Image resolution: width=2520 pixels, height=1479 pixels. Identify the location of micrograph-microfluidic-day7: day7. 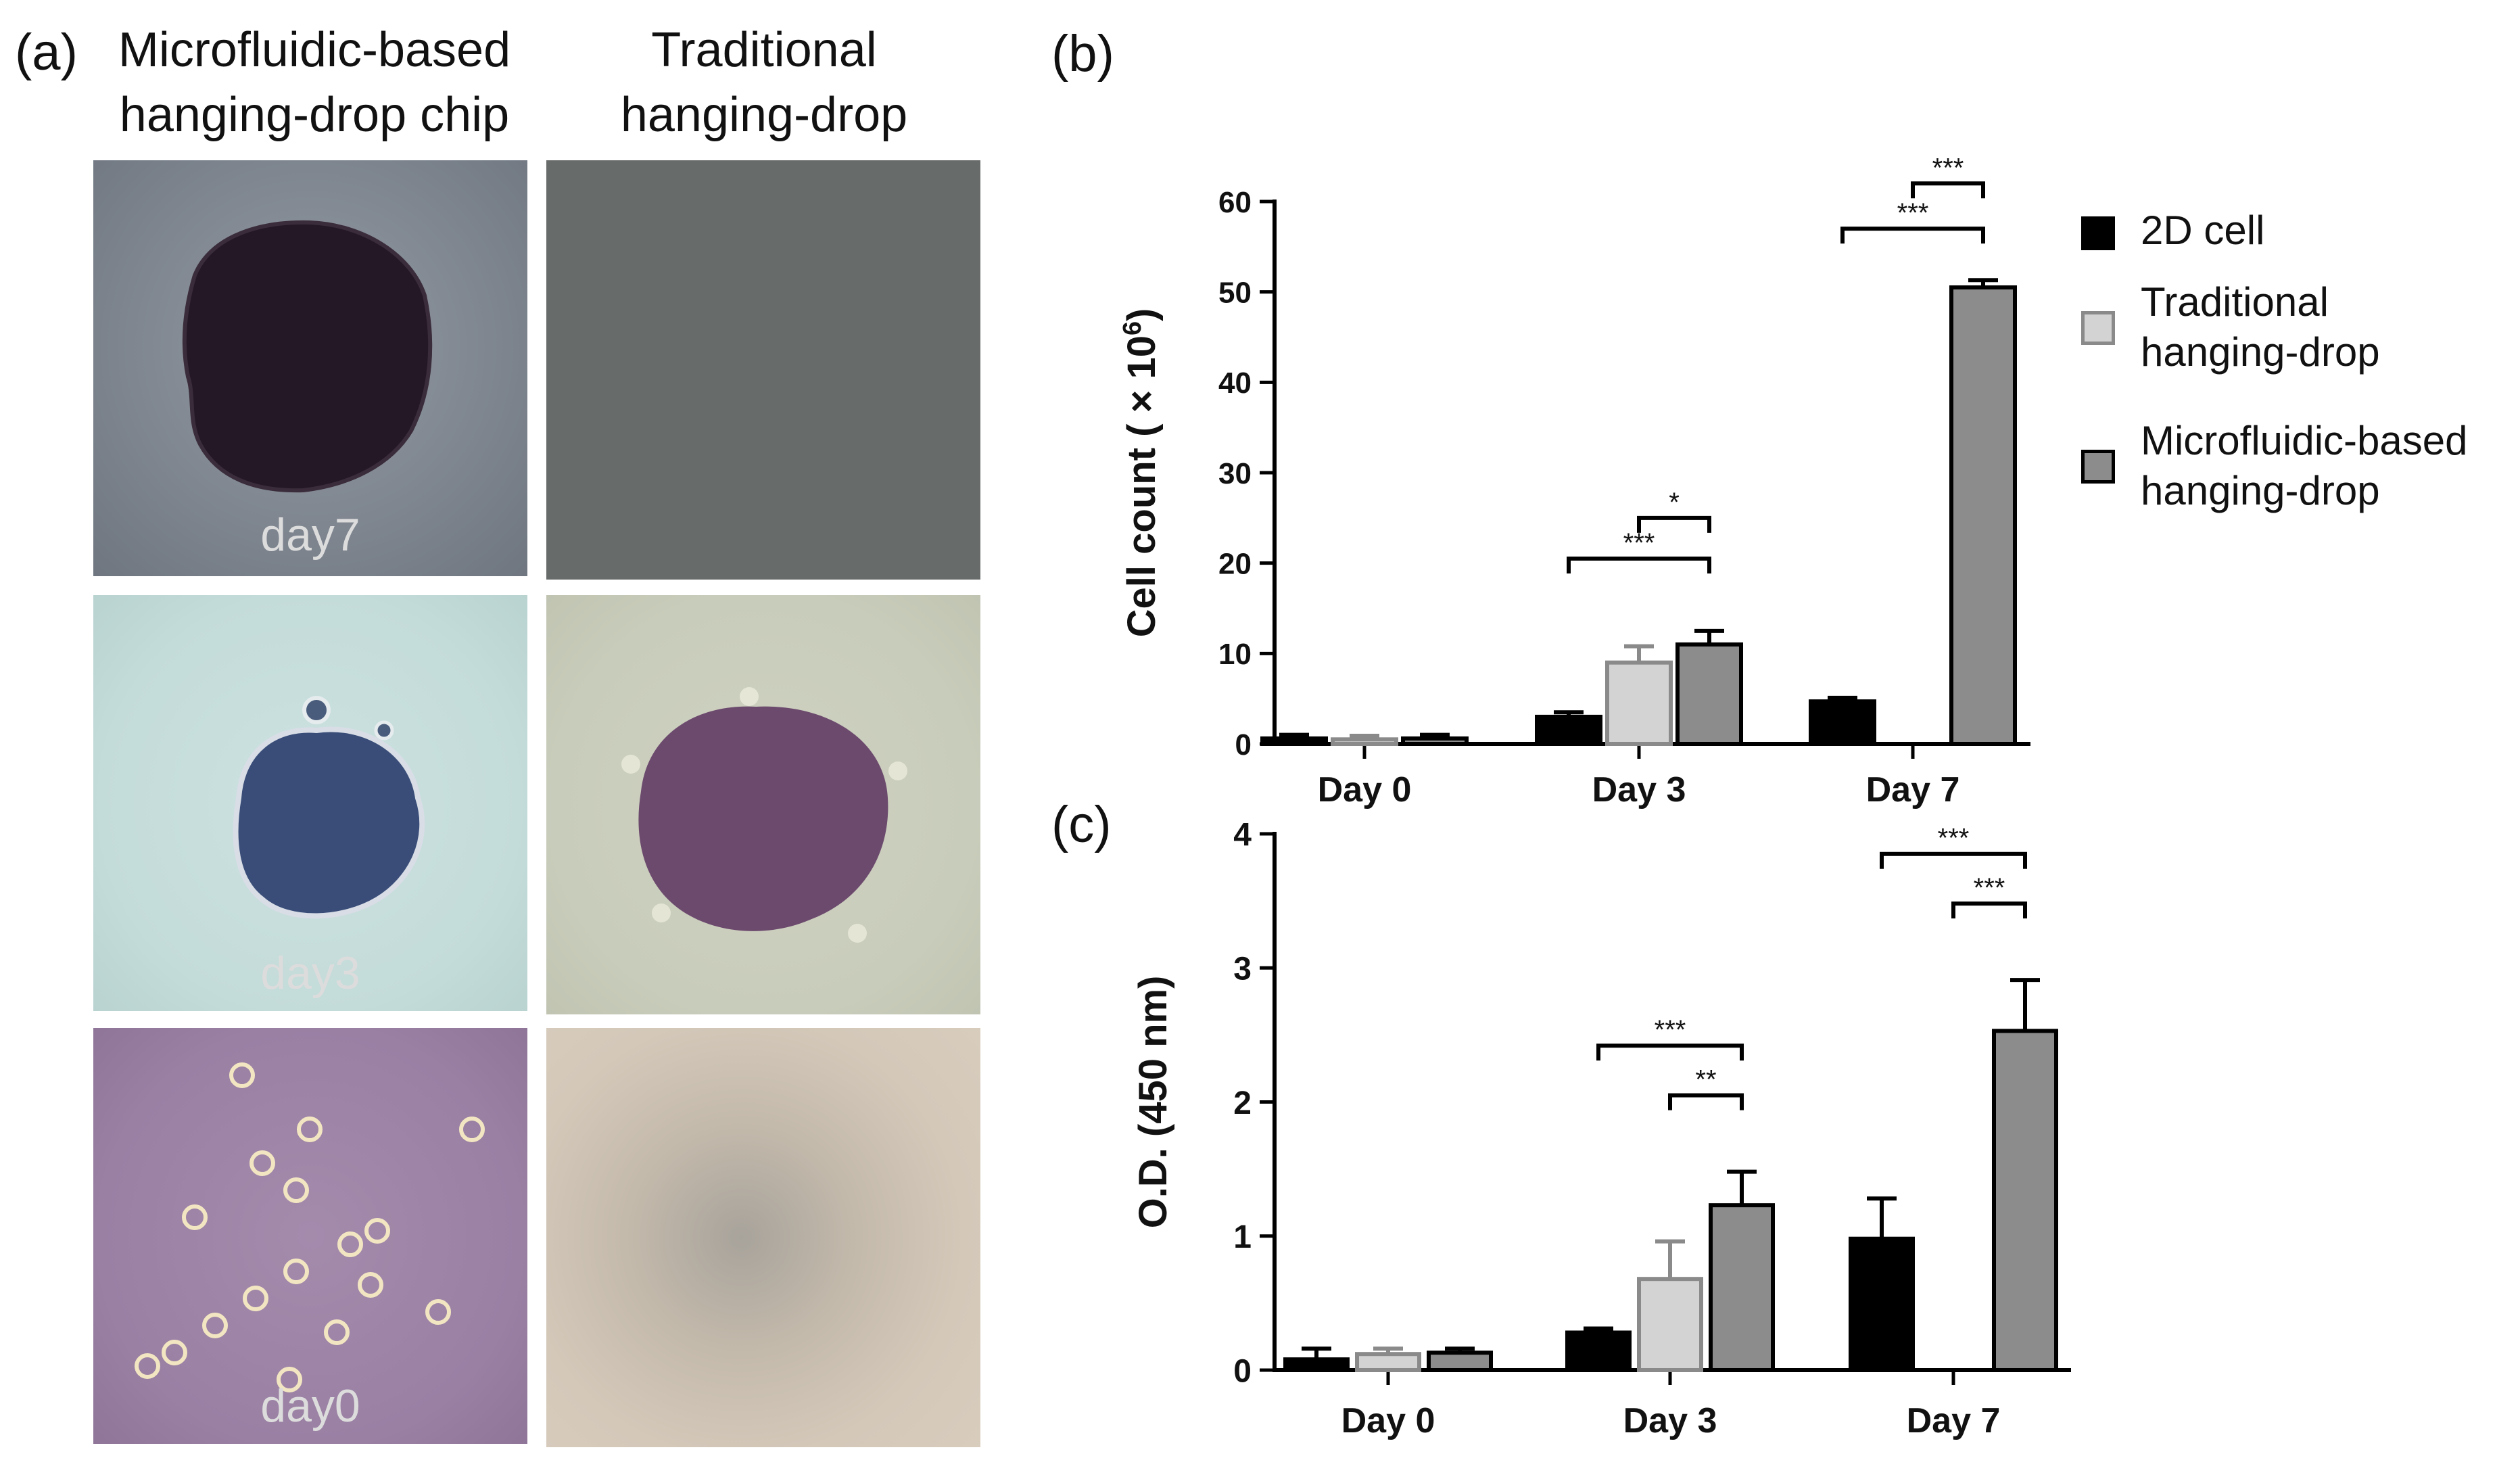
(310, 368).